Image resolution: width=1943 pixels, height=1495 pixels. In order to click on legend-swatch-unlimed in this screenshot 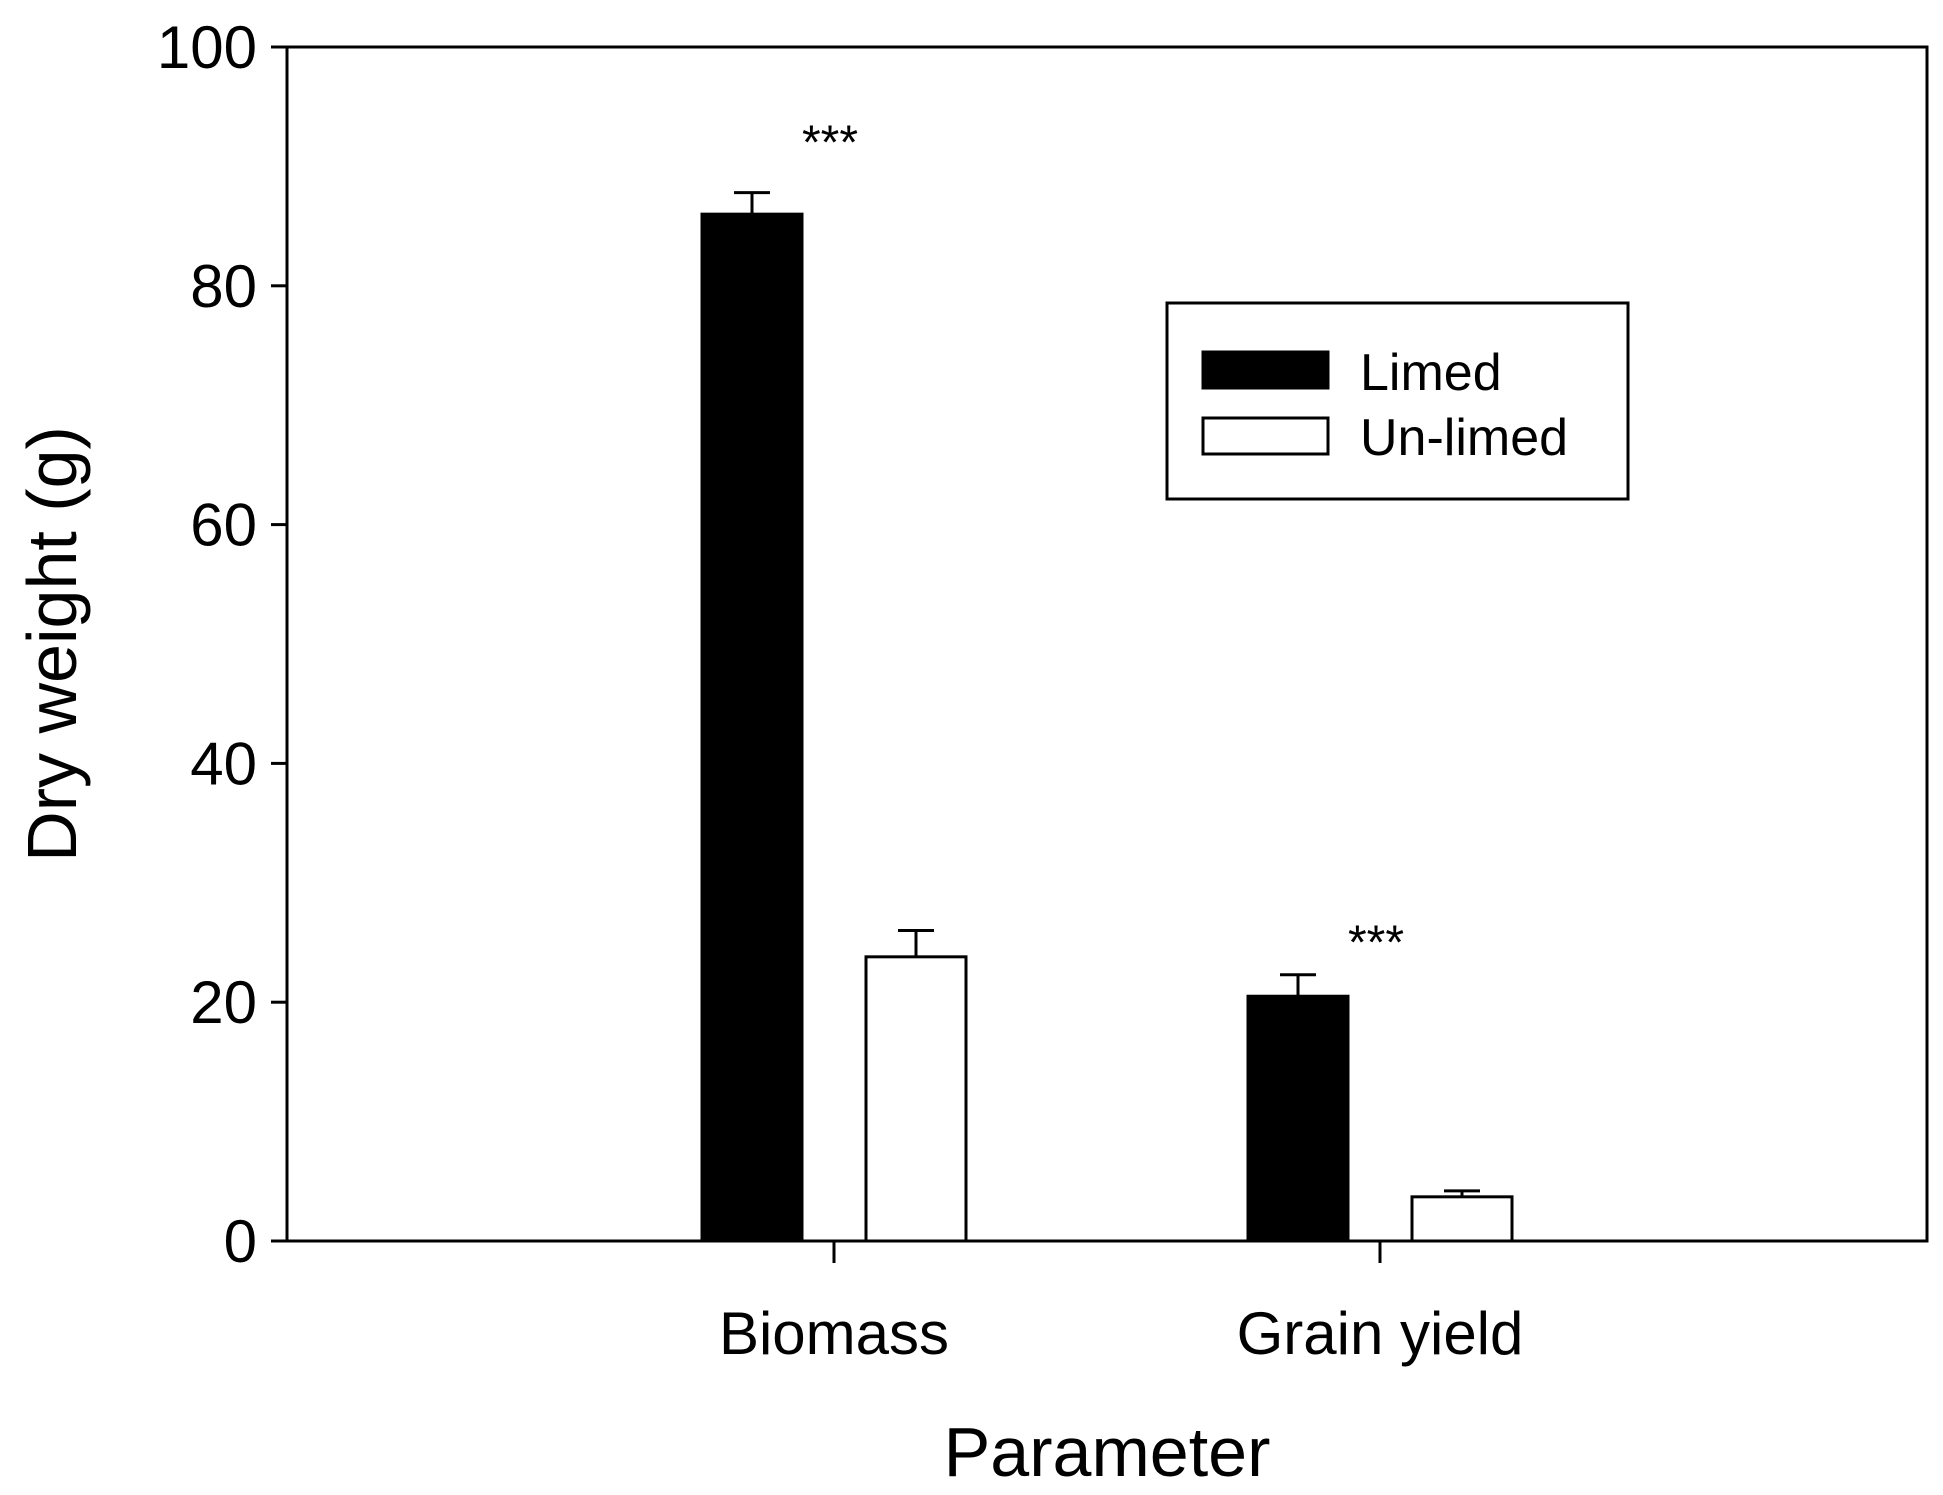, I will do `click(1265, 436)`.